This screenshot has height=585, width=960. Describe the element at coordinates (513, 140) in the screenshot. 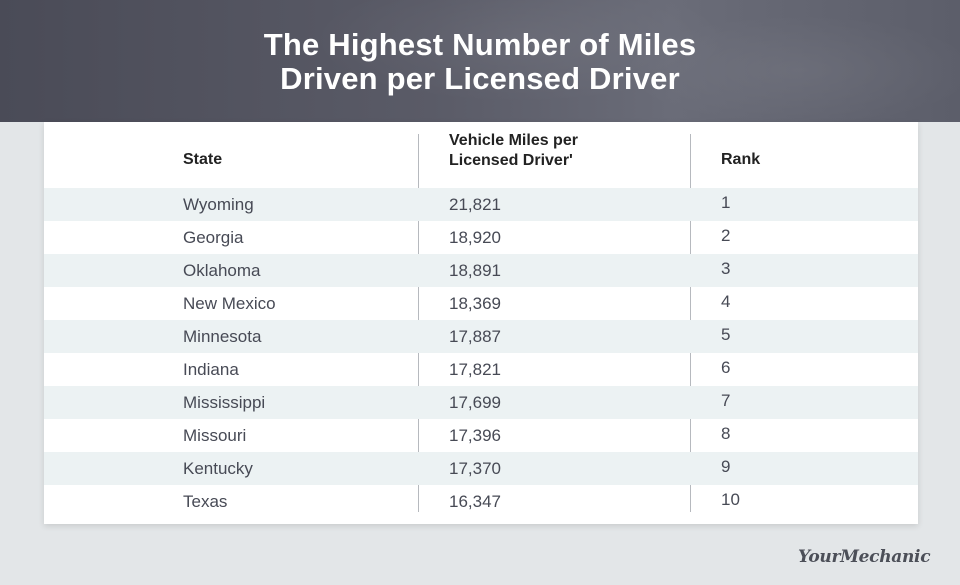

I see `header-miles-line-1: Vehicle Miles per` at that location.